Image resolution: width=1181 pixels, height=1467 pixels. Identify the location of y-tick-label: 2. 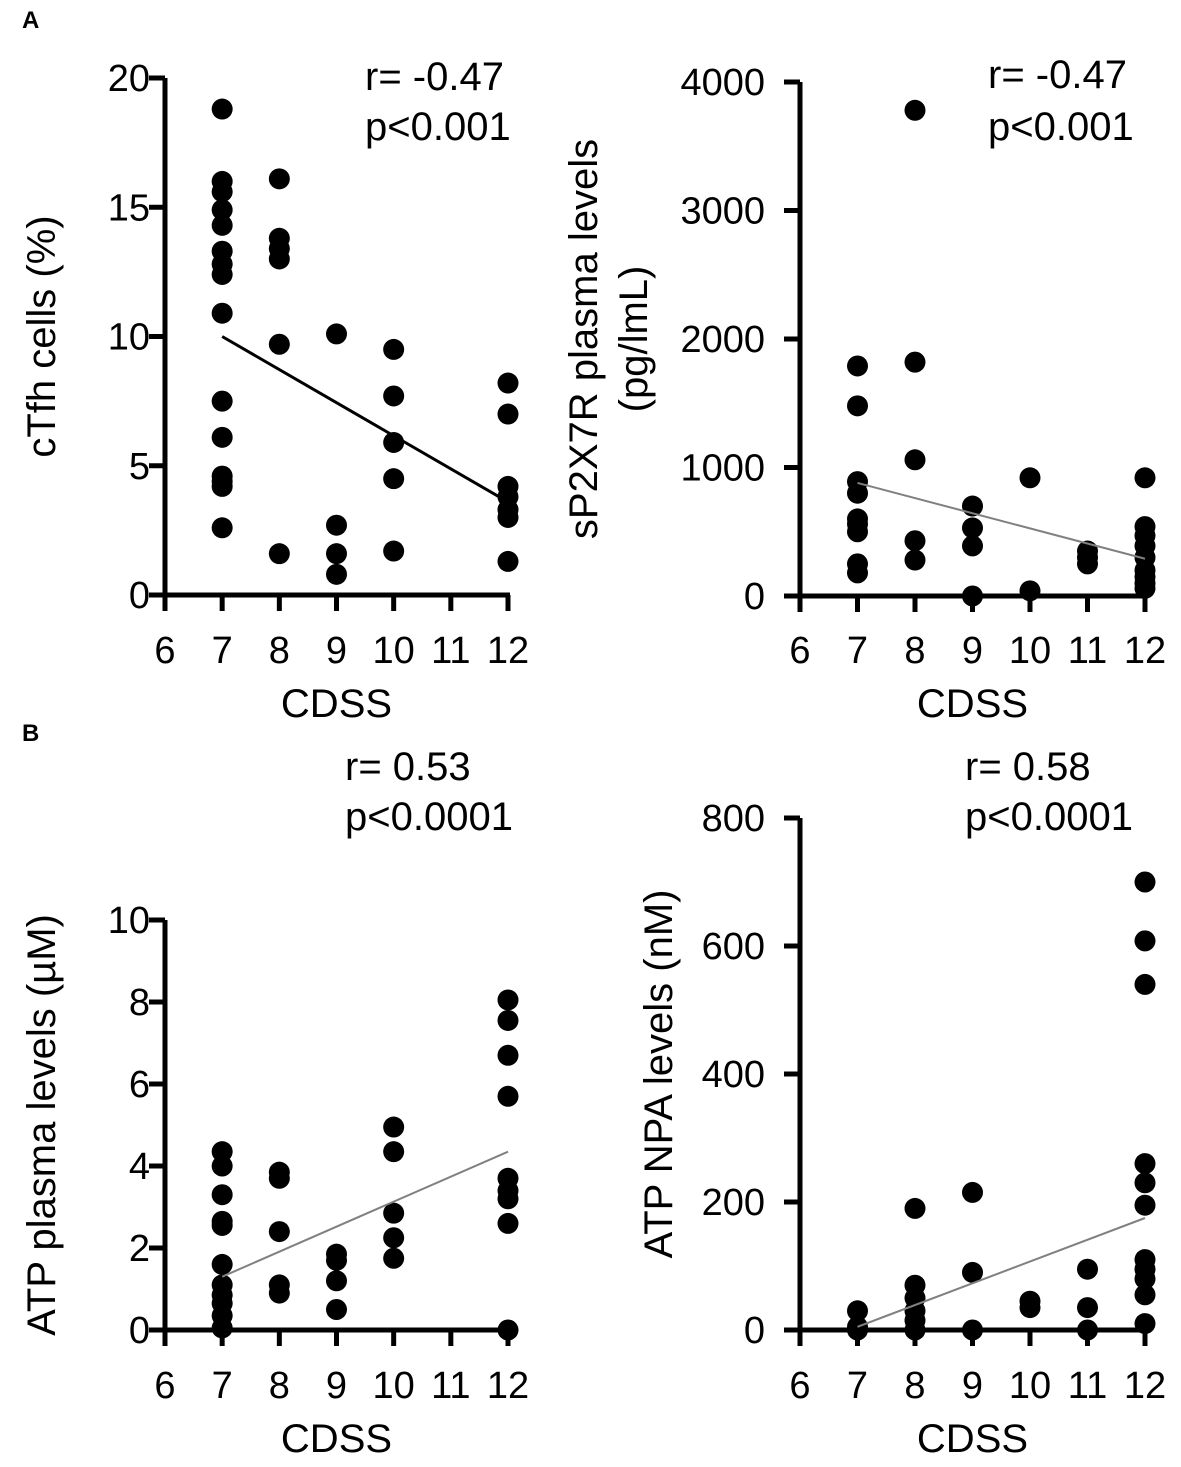
(139, 1249).